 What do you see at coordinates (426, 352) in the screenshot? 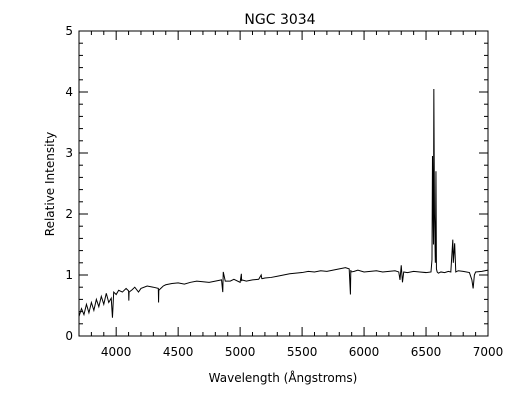
I see `x-tick-label: 6500` at bounding box center [426, 352].